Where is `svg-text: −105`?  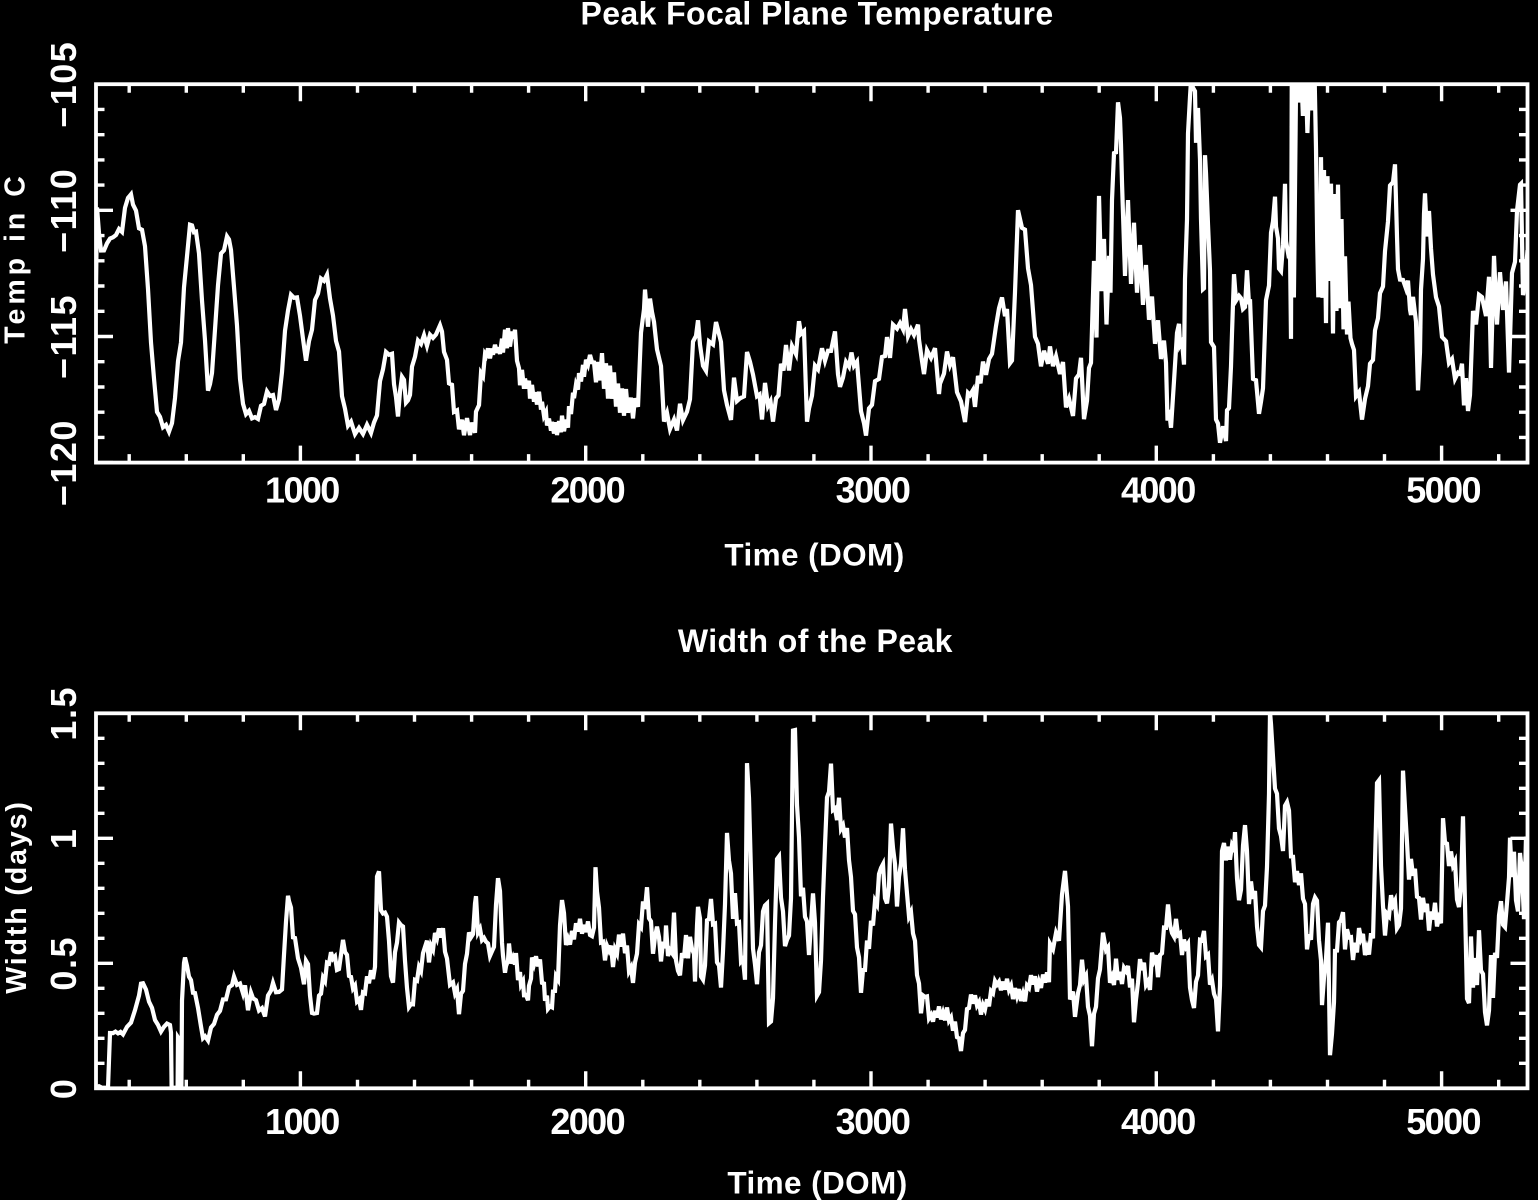 svg-text: −105 is located at coordinates (63, 84).